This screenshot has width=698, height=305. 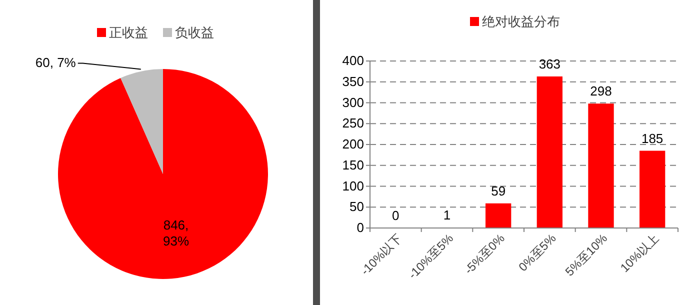 I want to click on y-tick-label: 100, so click(x=353, y=186).